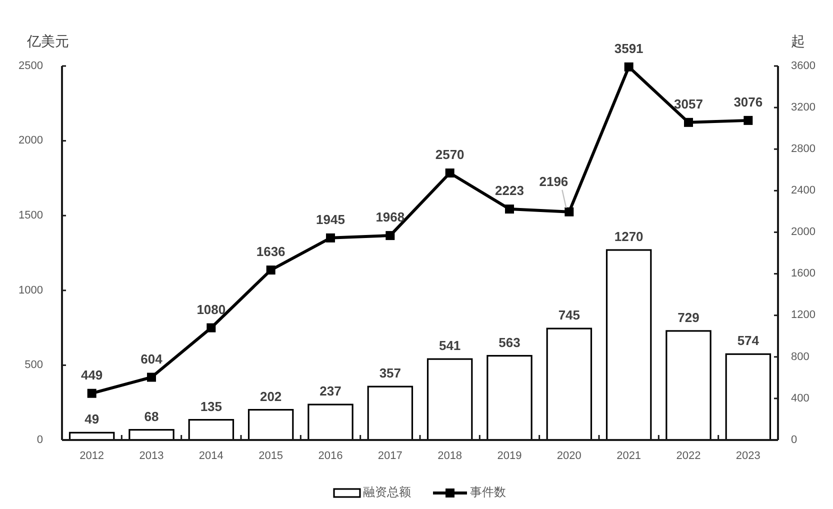 The width and height of the screenshot is (833, 509). Describe the element at coordinates (688, 456) in the screenshot. I see `x-tick-label: 2022` at that location.